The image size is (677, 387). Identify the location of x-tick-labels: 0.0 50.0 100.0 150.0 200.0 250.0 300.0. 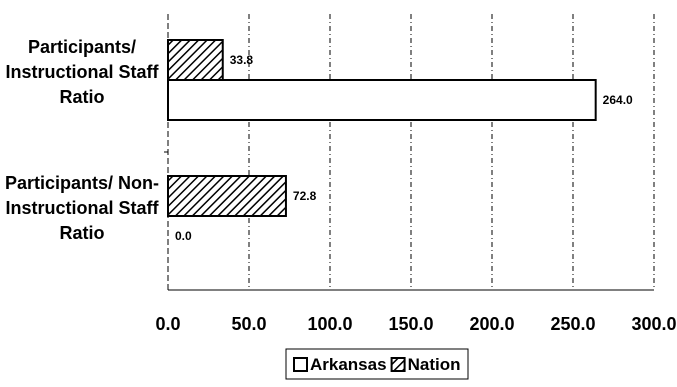
(415, 324).